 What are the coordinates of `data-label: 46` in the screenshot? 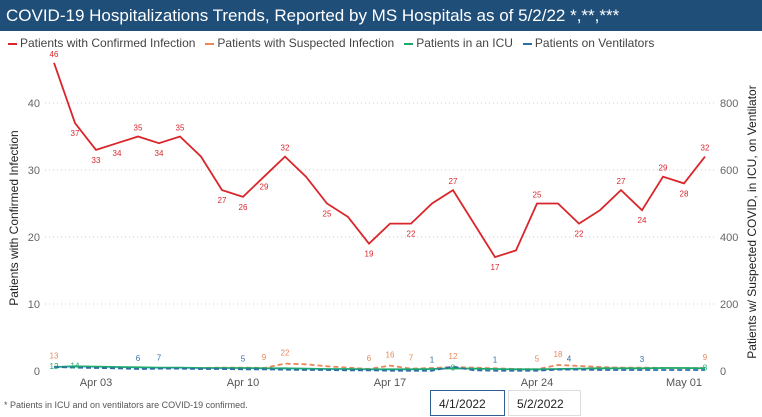 It's located at (54, 54).